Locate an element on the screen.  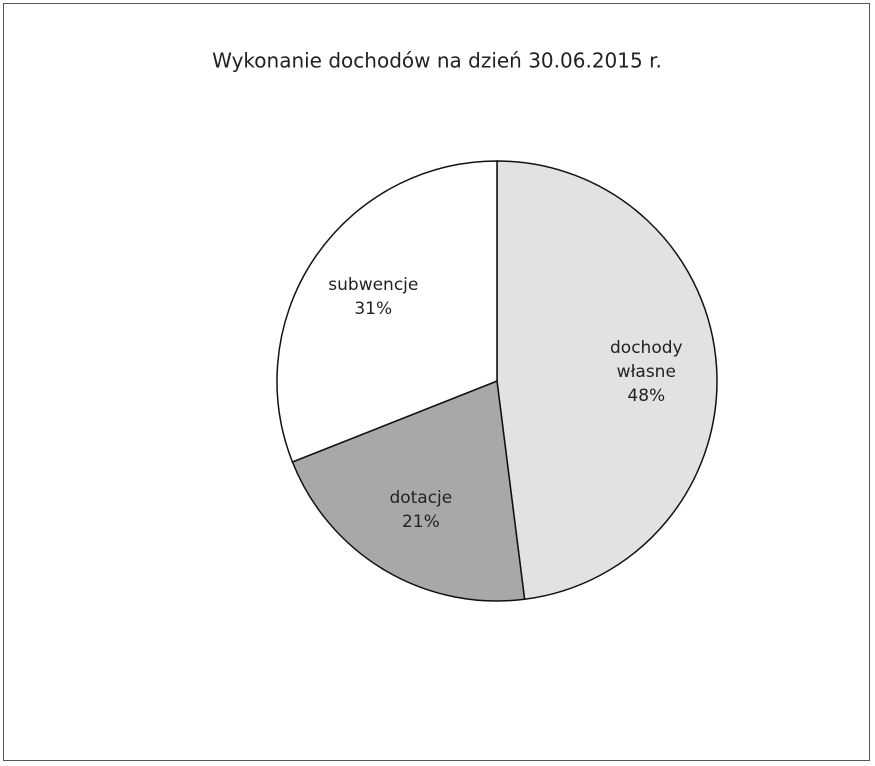
slice-category: dotacje is located at coordinates (421, 497).